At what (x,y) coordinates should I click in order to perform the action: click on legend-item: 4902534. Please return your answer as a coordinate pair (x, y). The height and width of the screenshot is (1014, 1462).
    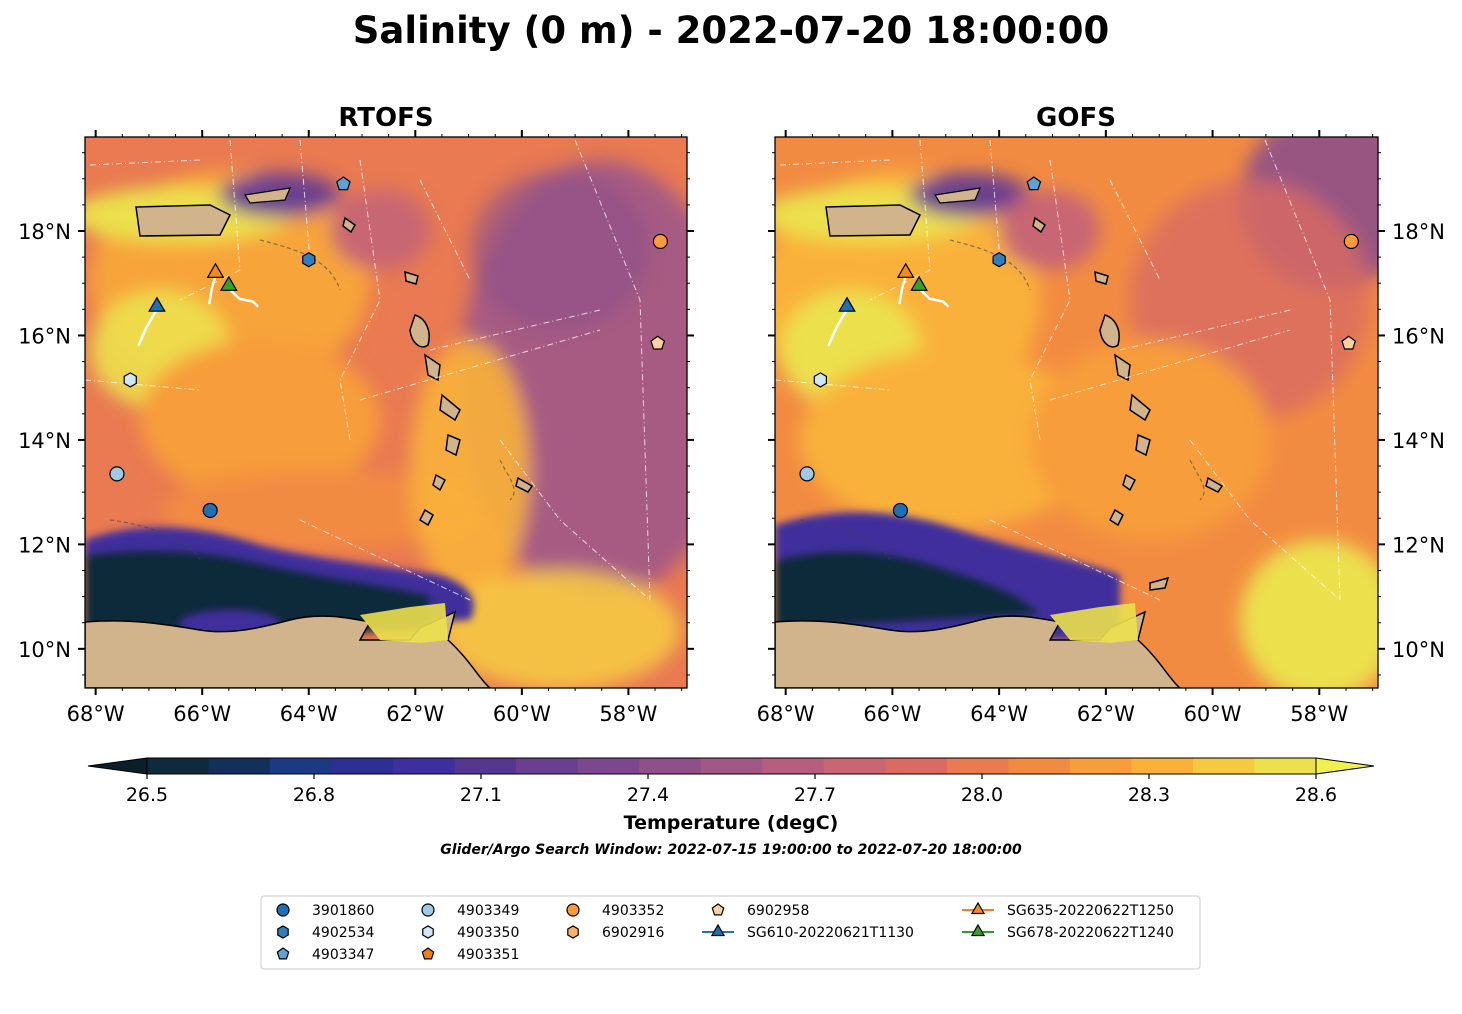
    Looking at the image, I should click on (325, 933).